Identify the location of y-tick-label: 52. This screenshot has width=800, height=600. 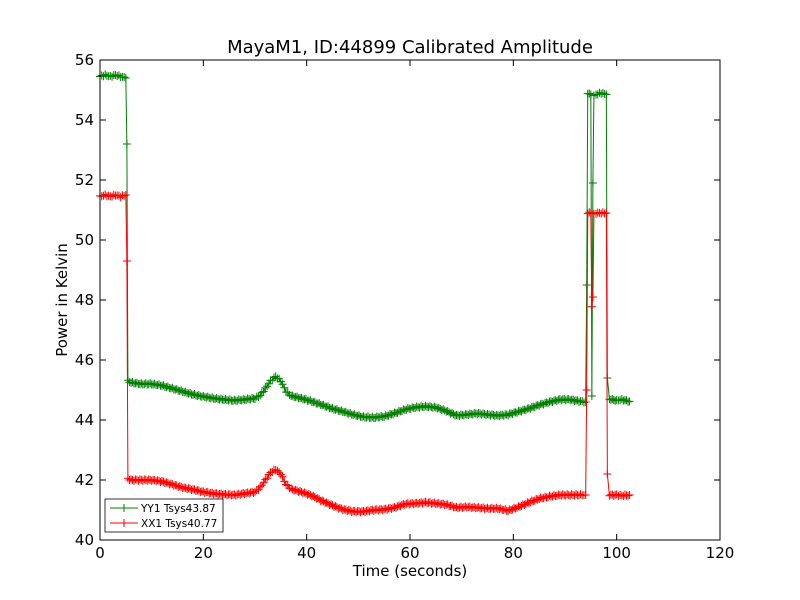
(84, 180).